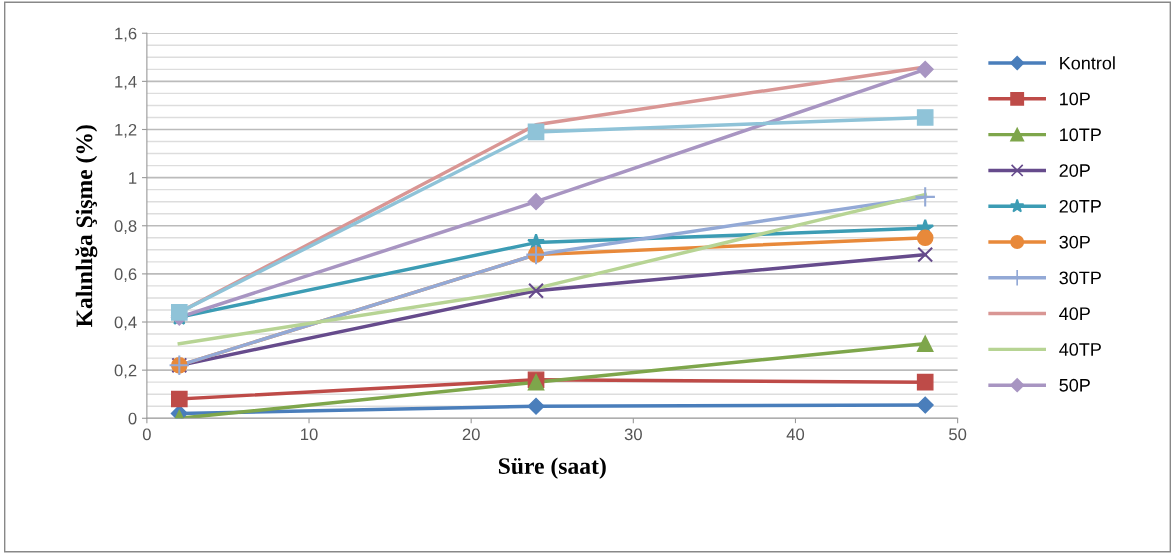 The image size is (1175, 554). I want to click on y-tick-label: 0,8, so click(125, 227).